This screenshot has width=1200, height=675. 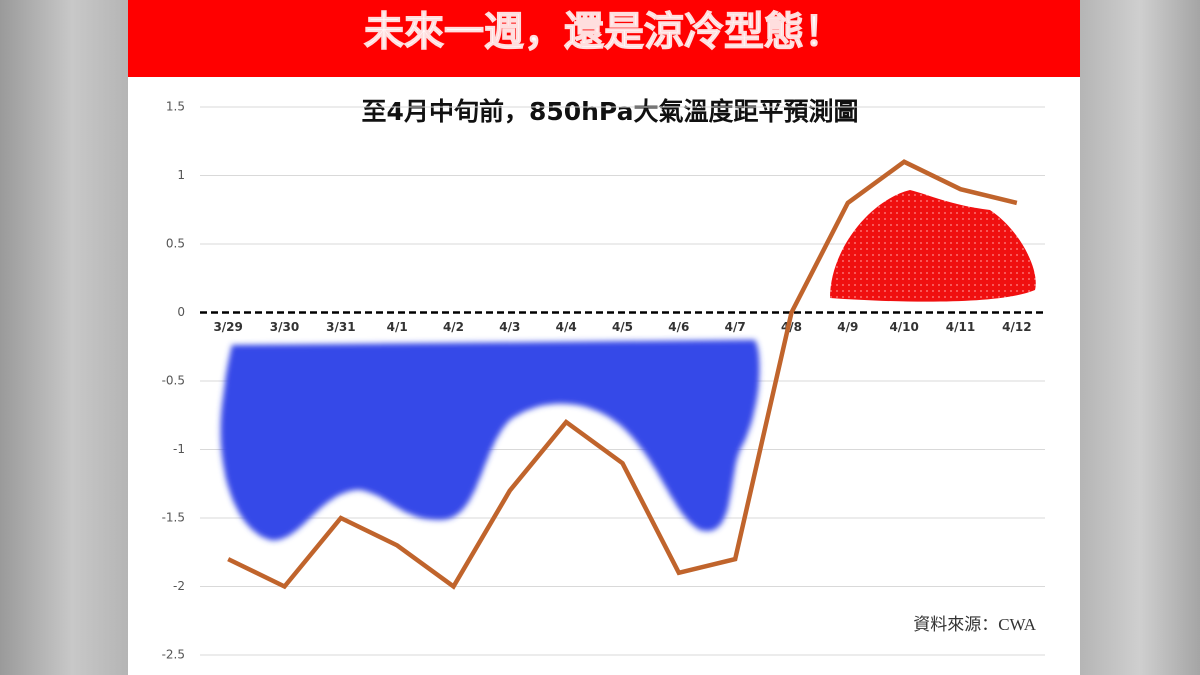 What do you see at coordinates (490, 440) in the screenshot?
I see `cold-area` at bounding box center [490, 440].